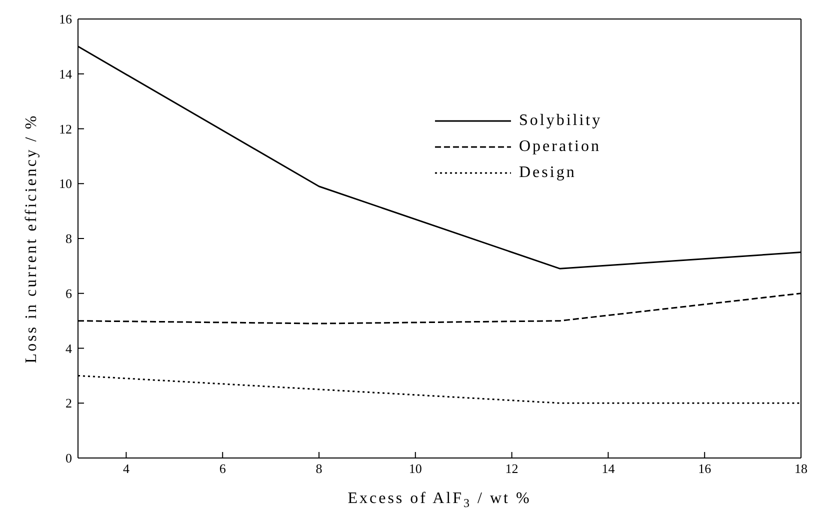 The image size is (814, 524). I want to click on x-tick-label: 16, so click(705, 468).